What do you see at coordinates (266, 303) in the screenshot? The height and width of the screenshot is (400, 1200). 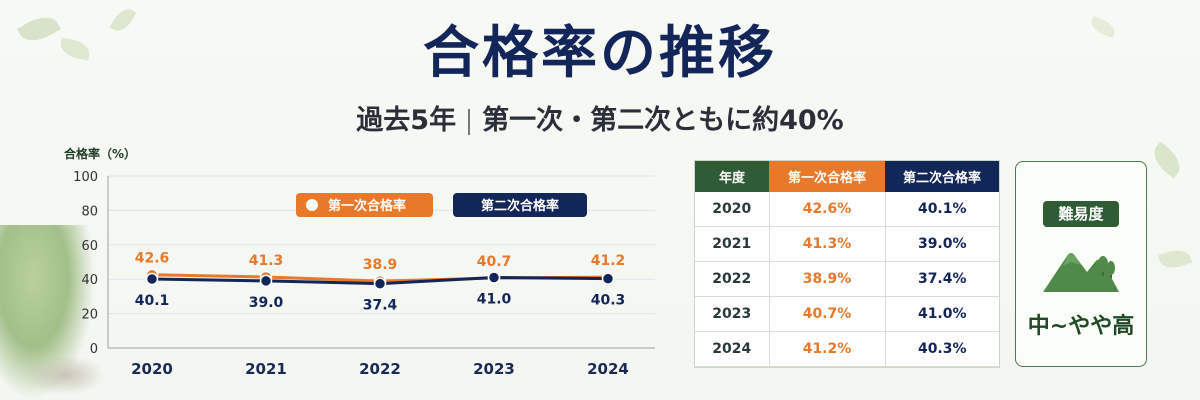 I see `data-label: 39.0` at bounding box center [266, 303].